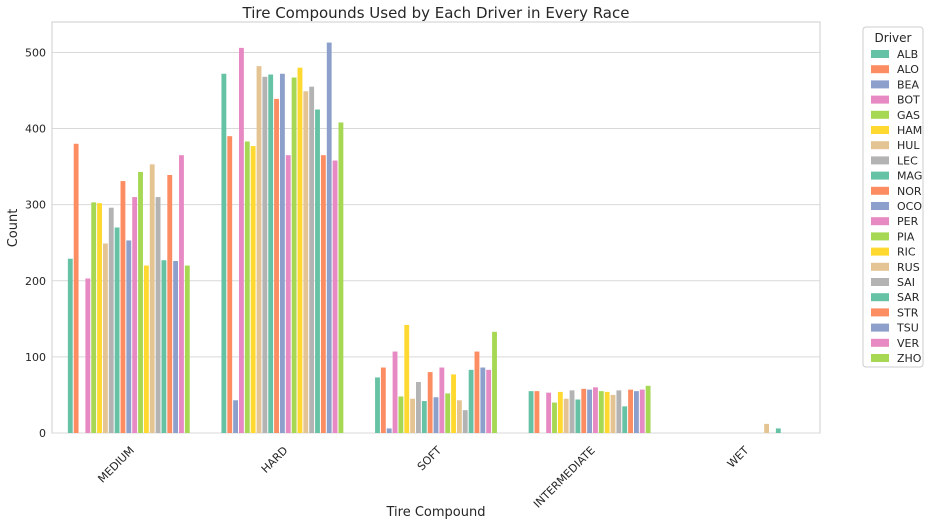 The height and width of the screenshot is (526, 931). What do you see at coordinates (300, 250) in the screenshot?
I see `bar-ric-hard` at bounding box center [300, 250].